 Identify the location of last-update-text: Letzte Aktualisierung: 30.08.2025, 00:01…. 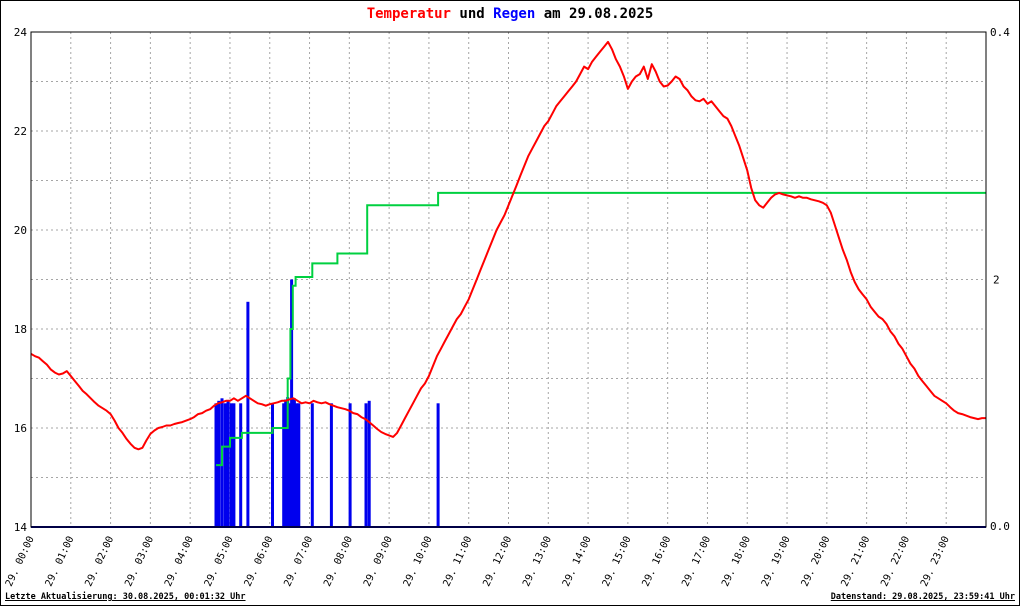
(125, 597).